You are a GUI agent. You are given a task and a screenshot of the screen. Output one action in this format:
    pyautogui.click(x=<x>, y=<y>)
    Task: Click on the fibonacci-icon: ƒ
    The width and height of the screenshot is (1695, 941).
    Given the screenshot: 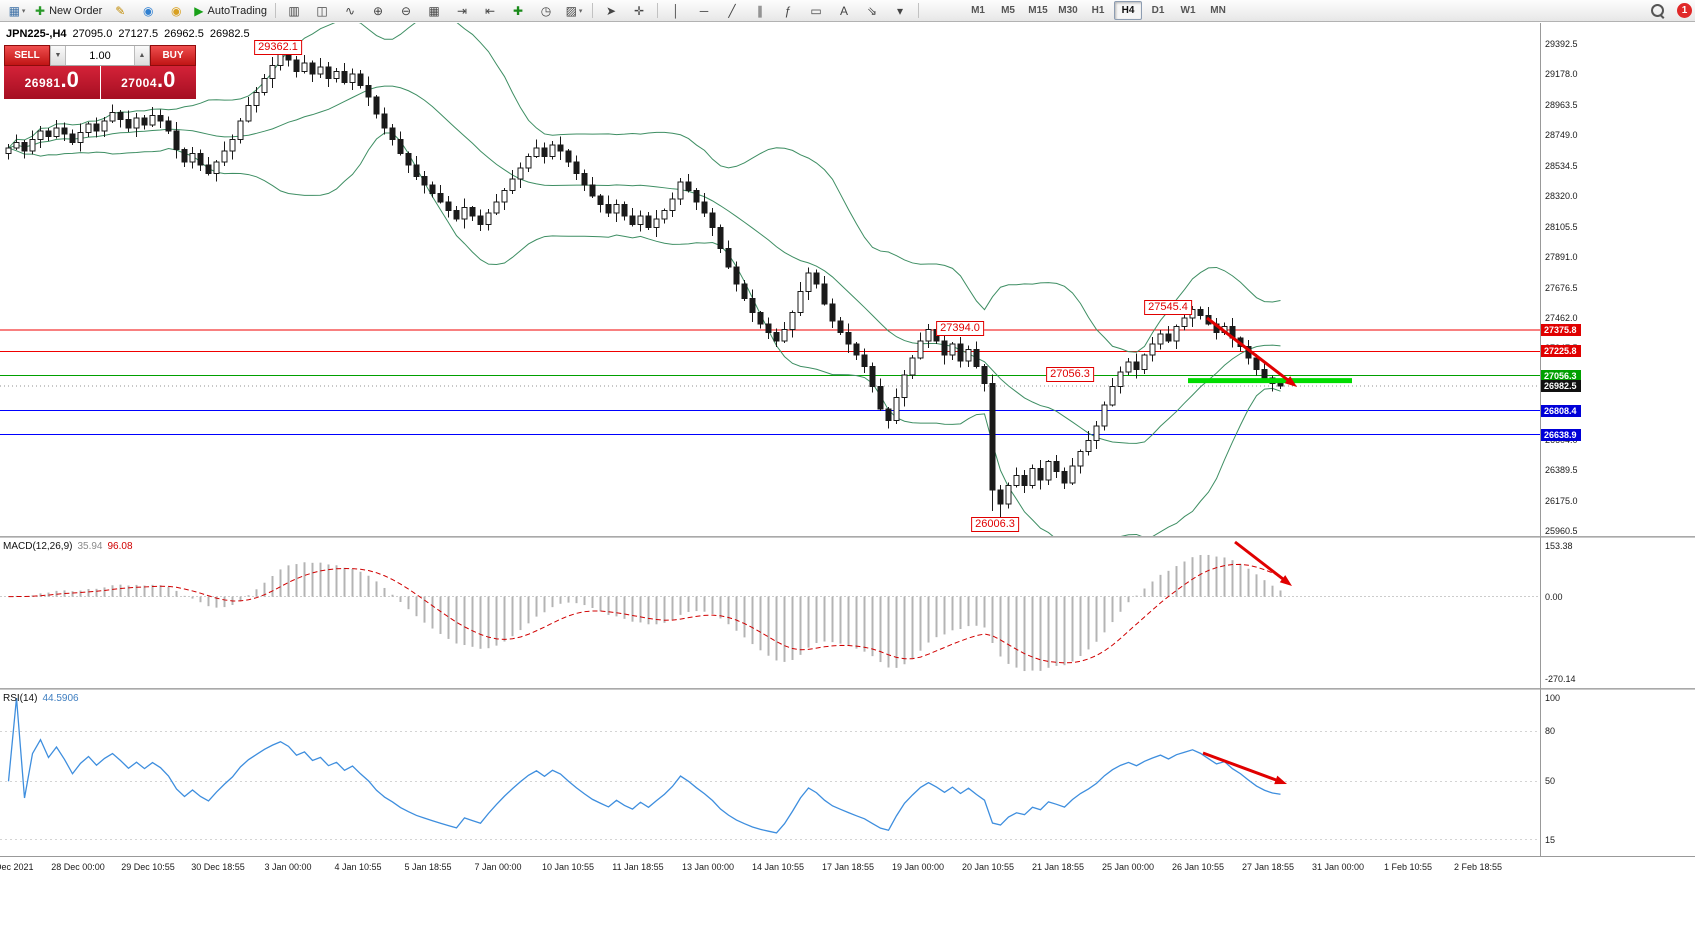 What is the action you would take?
    pyautogui.click(x=788, y=11)
    